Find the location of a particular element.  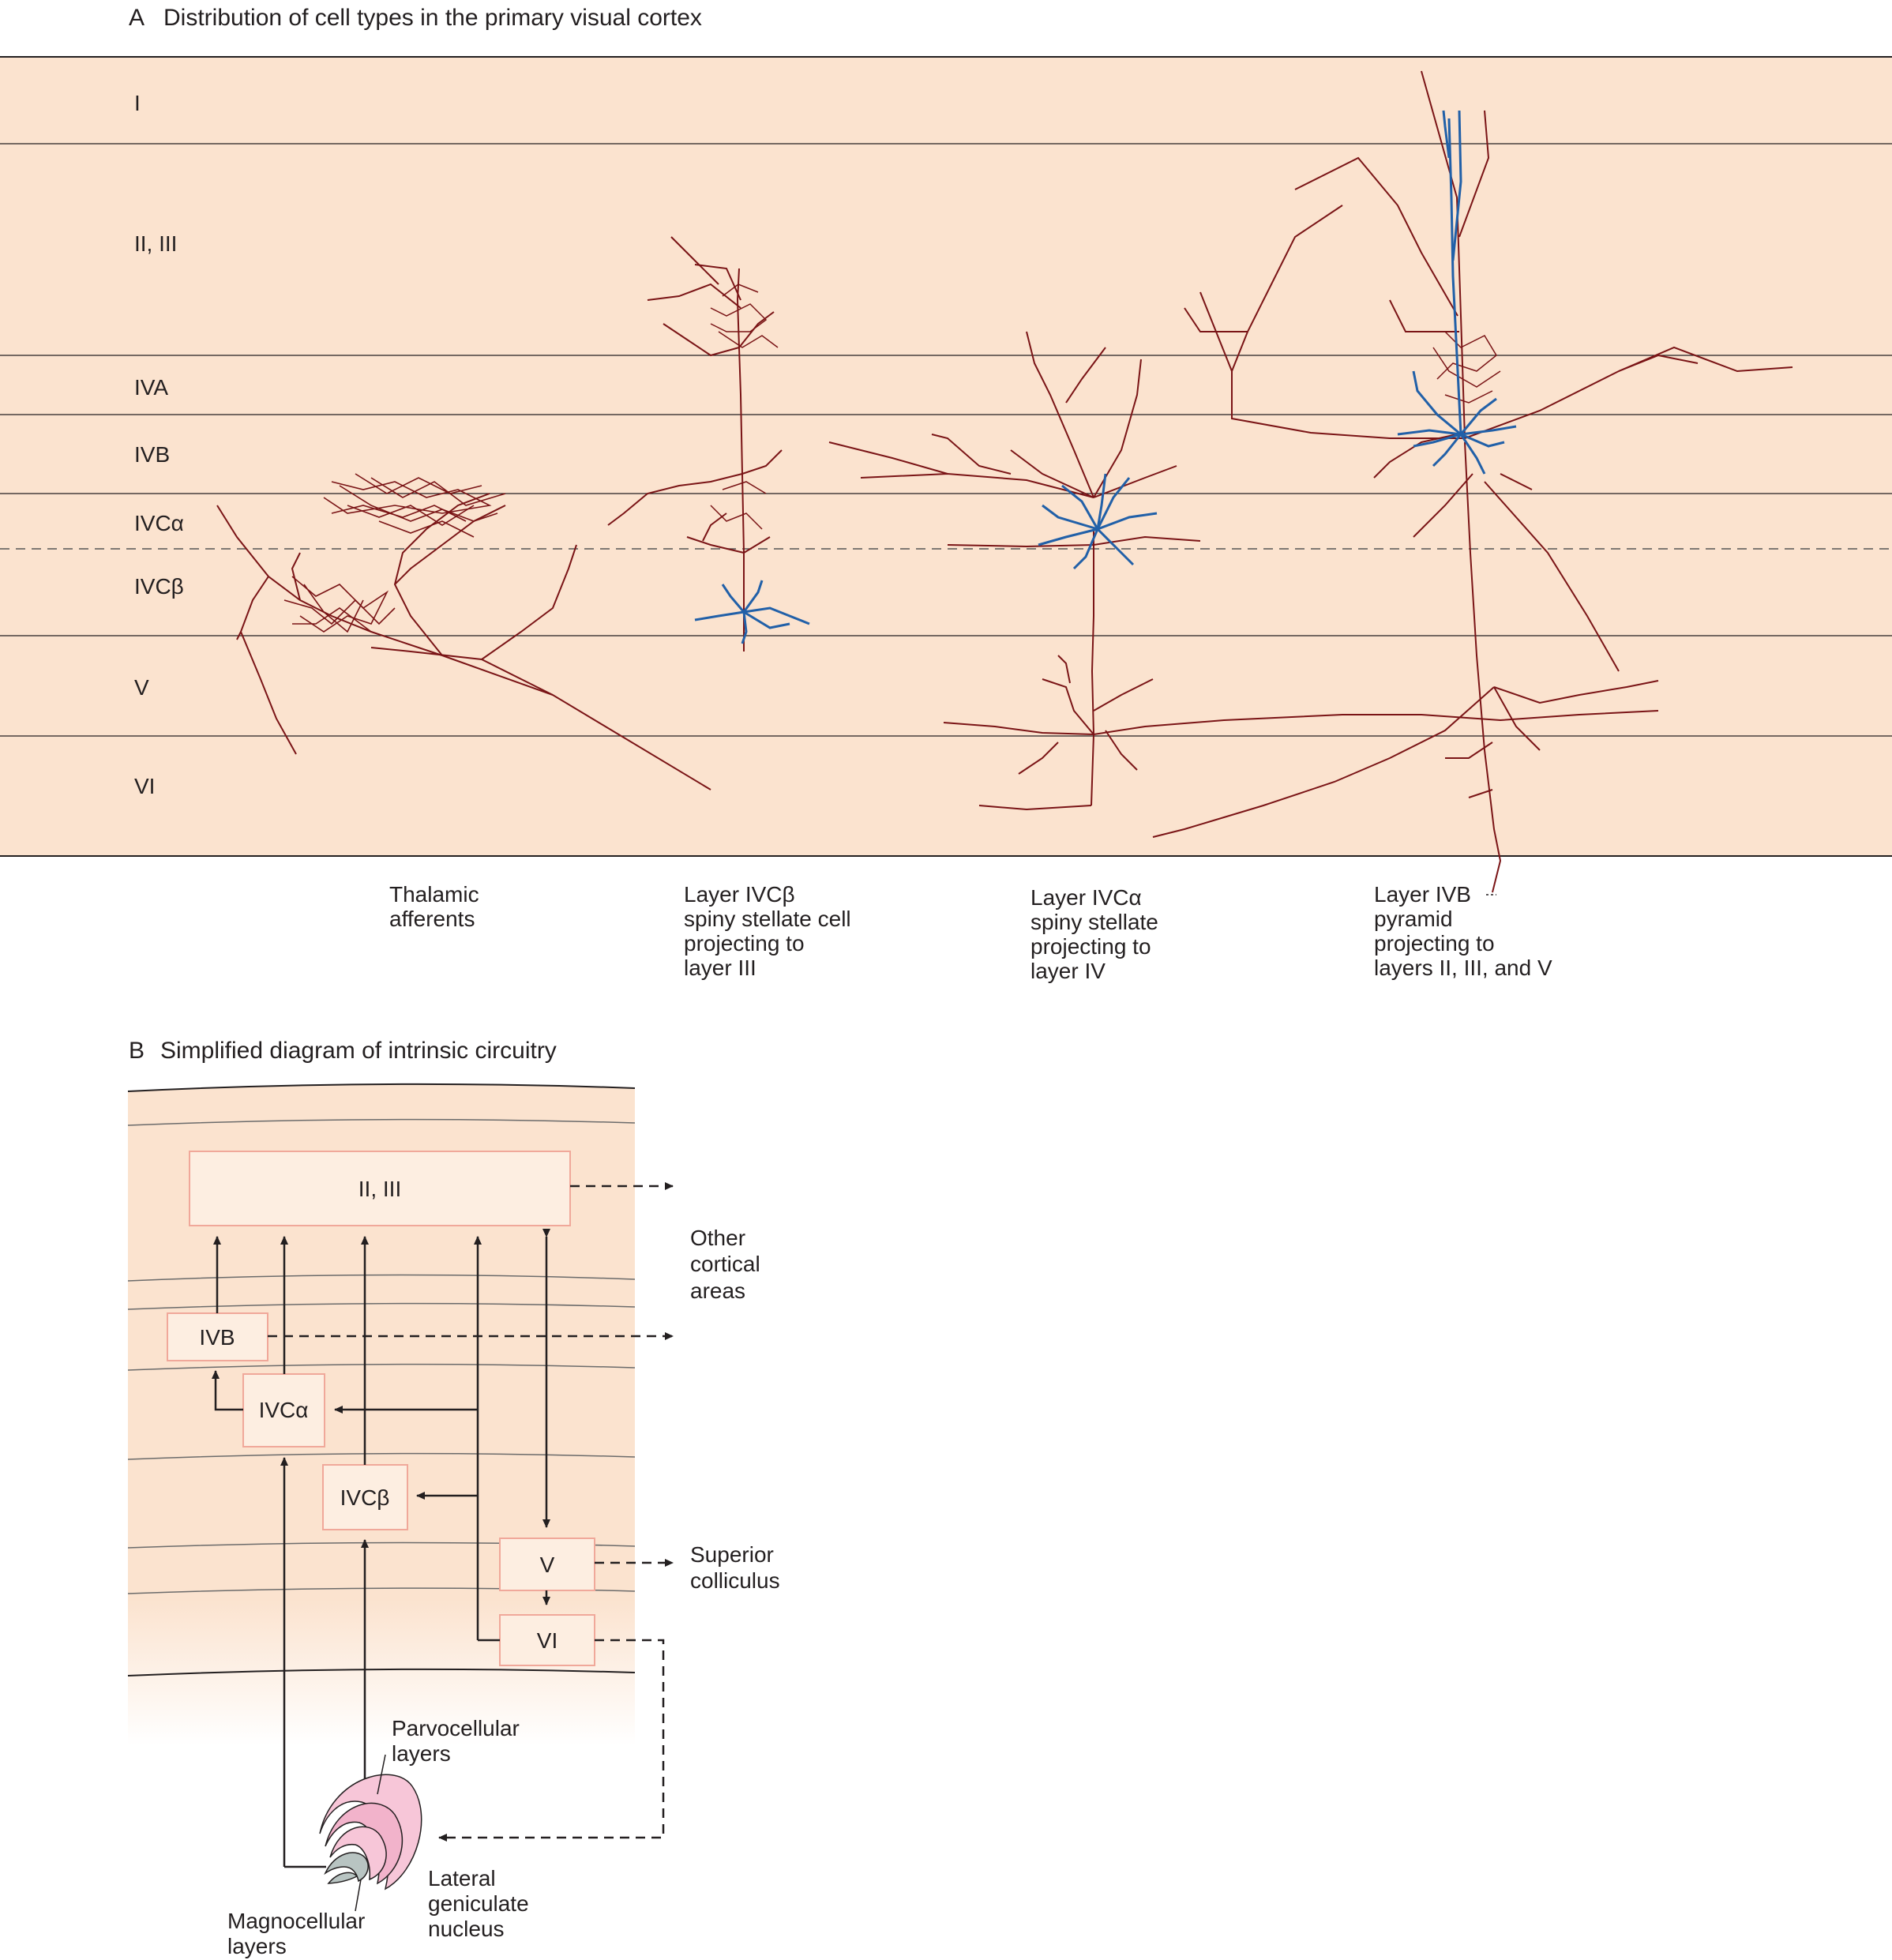

label-superior-colliculus-line2: colliculus is located at coordinates (735, 1580).